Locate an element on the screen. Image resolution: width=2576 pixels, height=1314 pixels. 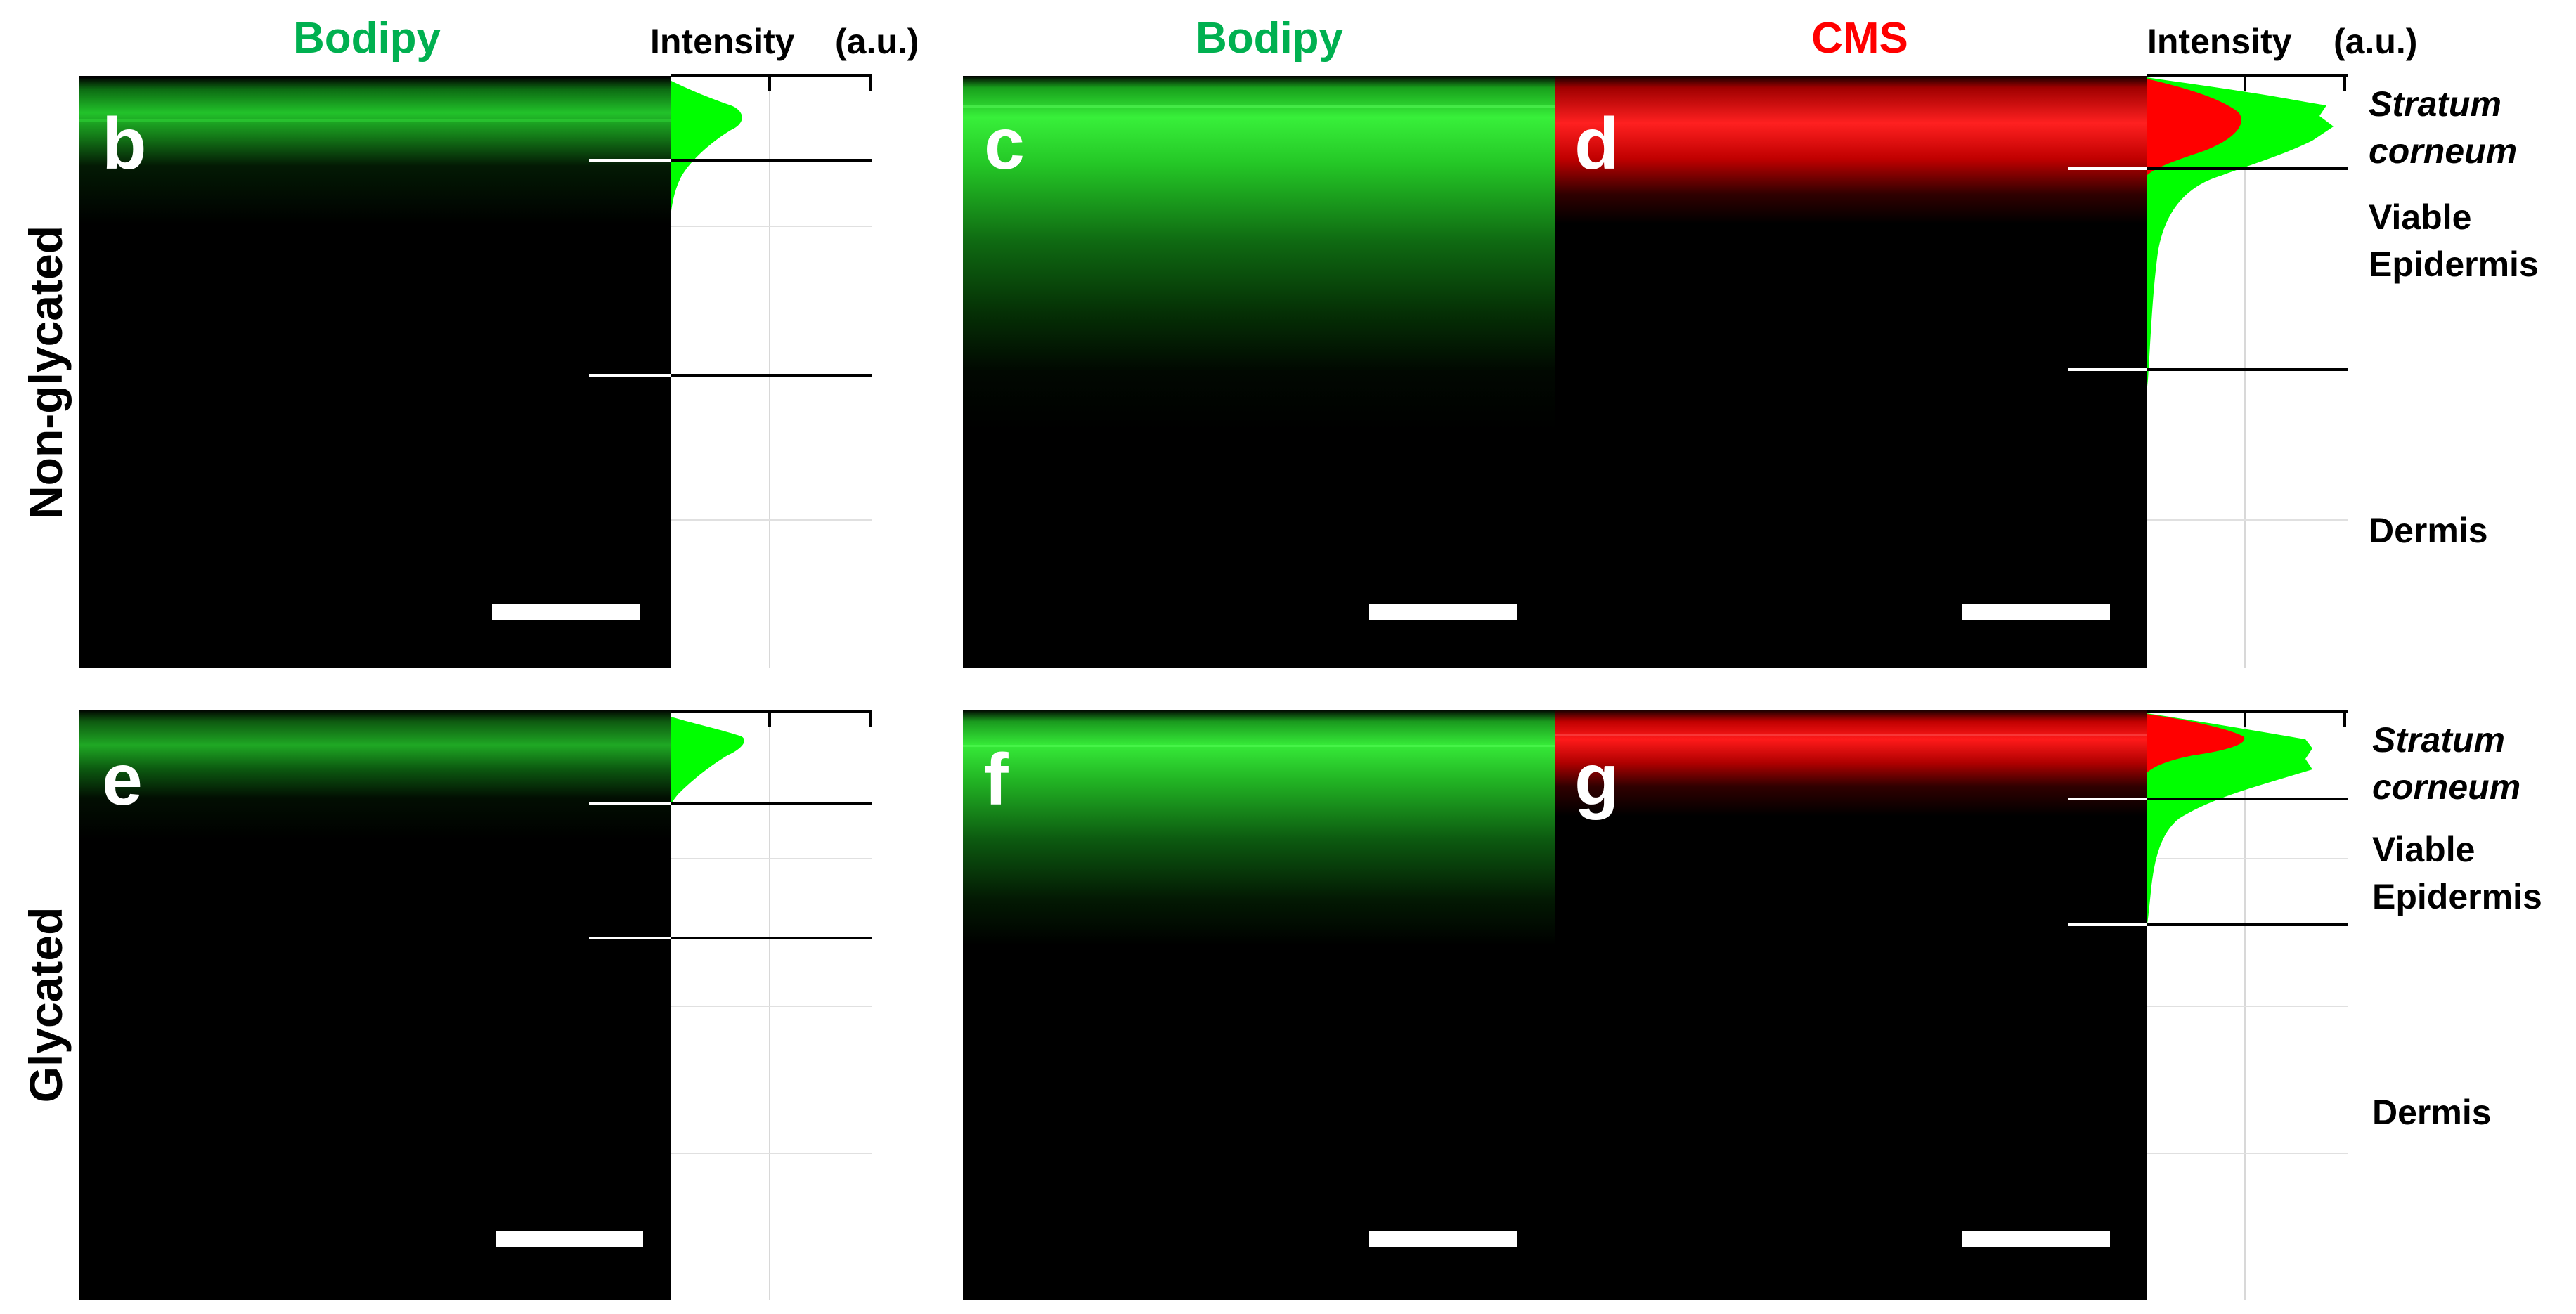
panel-g-band is located at coordinates (1851, 735).